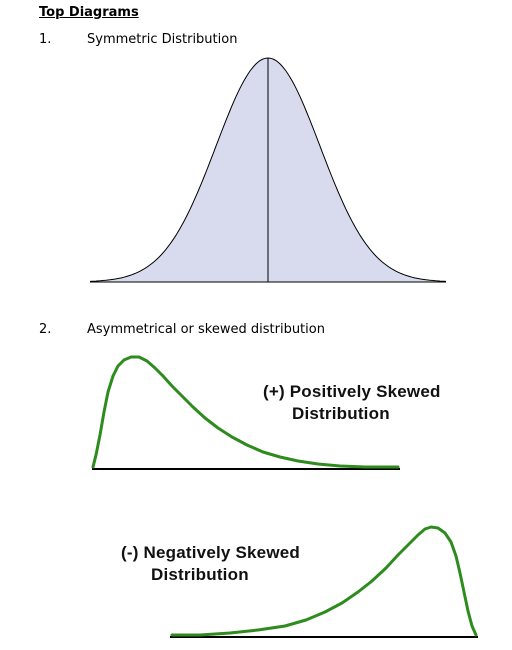  What do you see at coordinates (45, 329) in the screenshot?
I see `item-2-number: 2.` at bounding box center [45, 329].